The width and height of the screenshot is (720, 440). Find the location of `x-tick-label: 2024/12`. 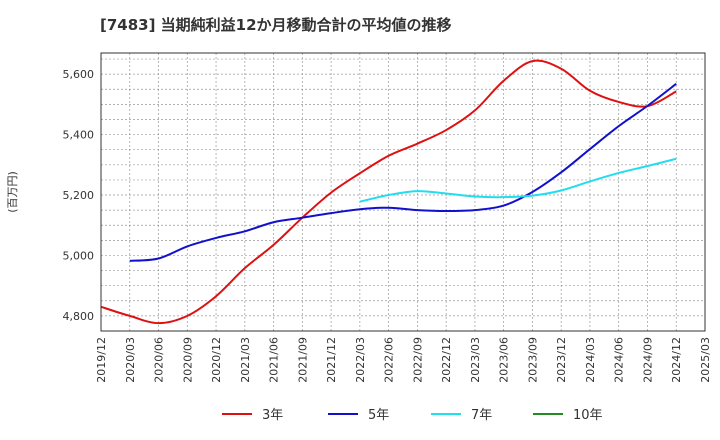

x-tick-label: 2024/12 is located at coordinates (676, 360).